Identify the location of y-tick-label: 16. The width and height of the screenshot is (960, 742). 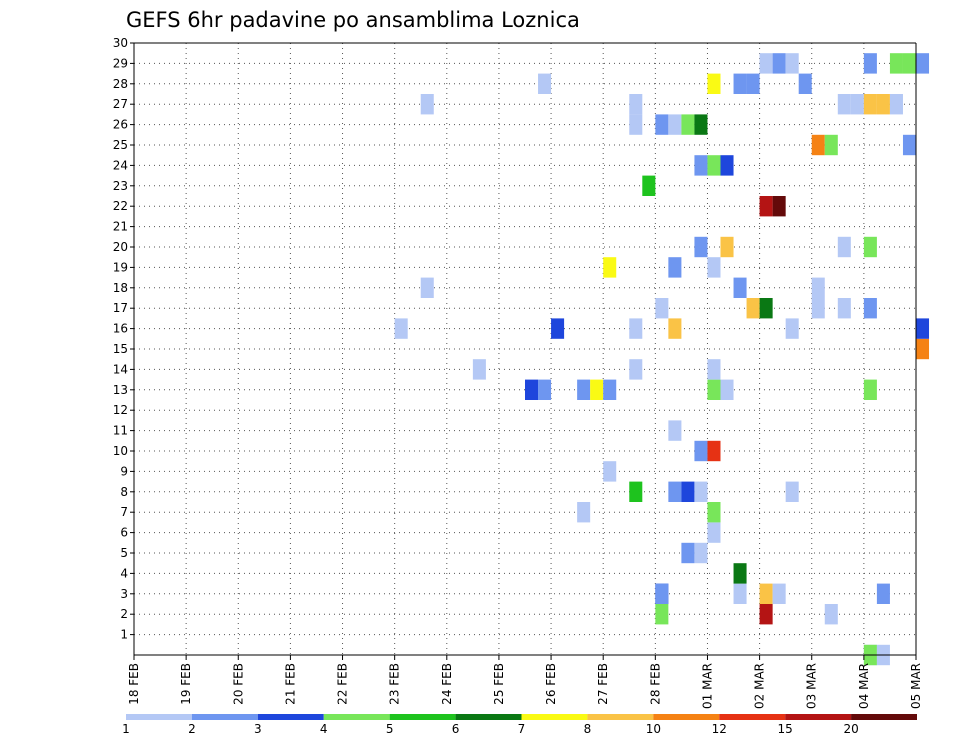
(120, 329).